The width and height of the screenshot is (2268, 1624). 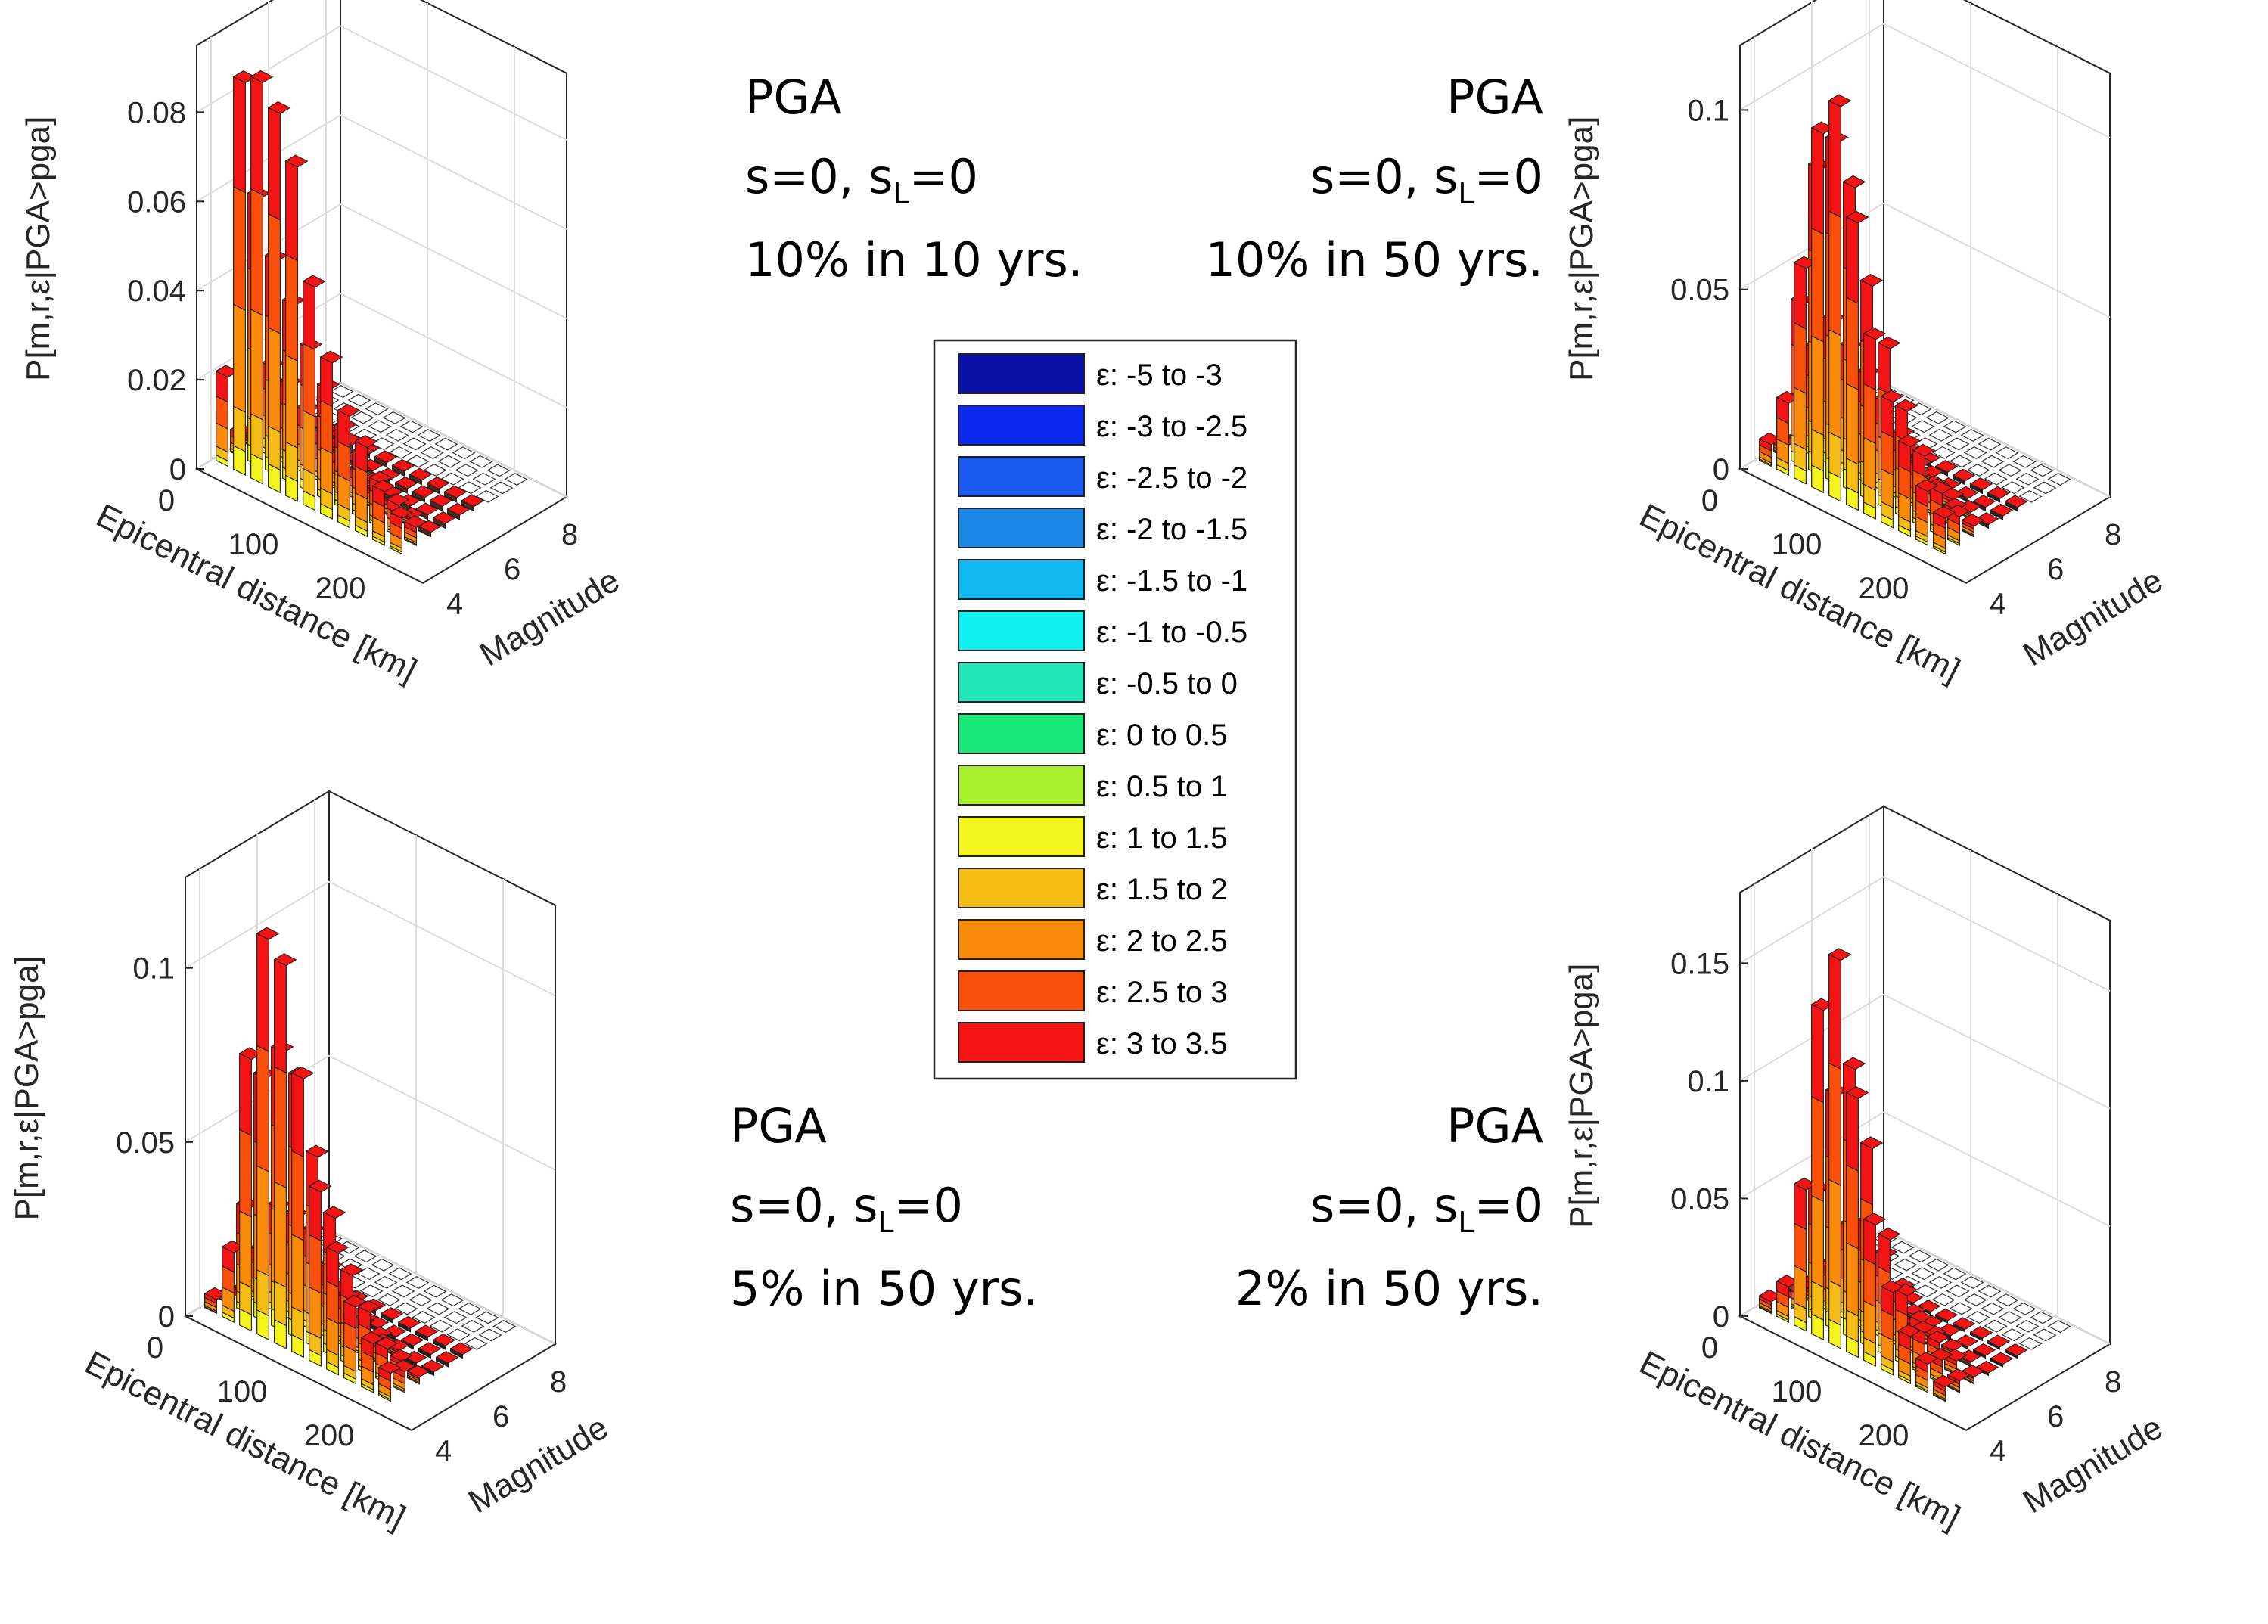 I want to click on z-tick-label: 0.04, so click(x=157, y=291).